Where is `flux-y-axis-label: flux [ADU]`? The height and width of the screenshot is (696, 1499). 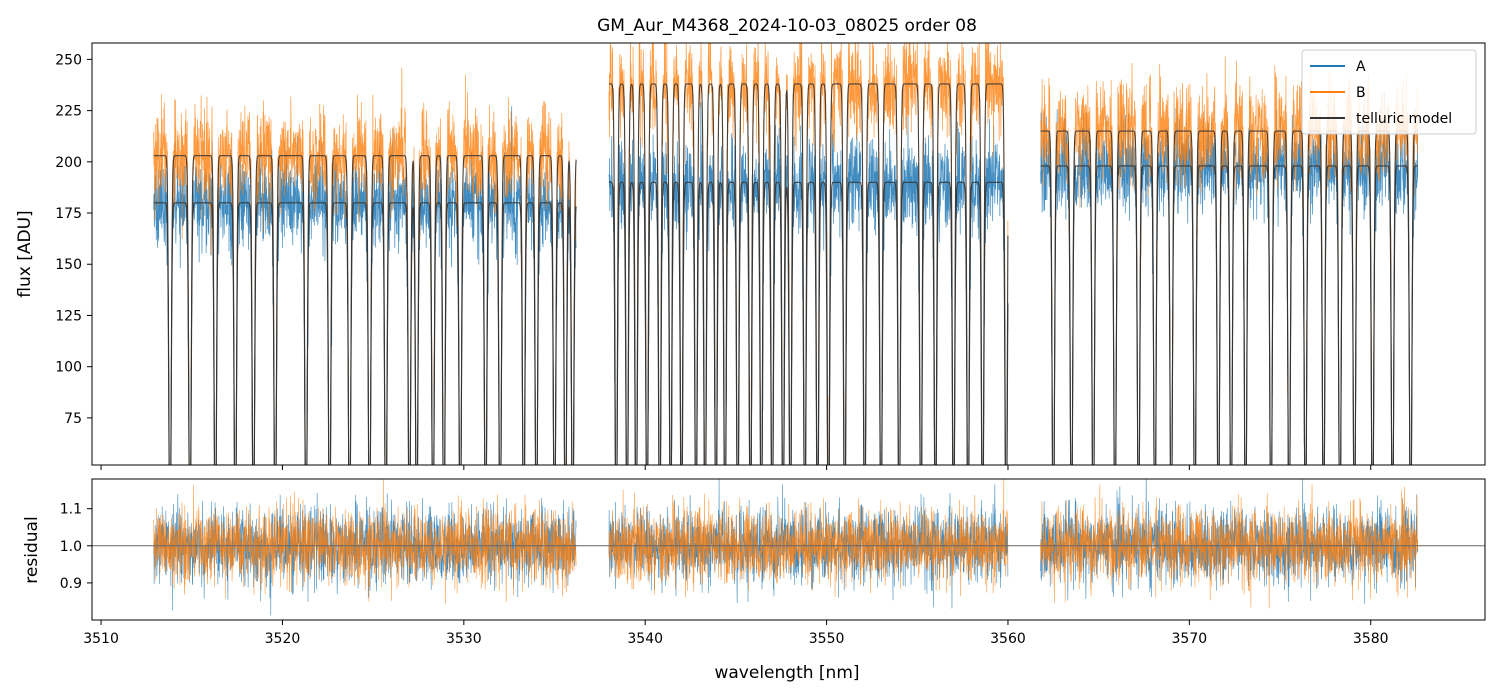
flux-y-axis-label: flux [ADU] is located at coordinates (25, 253).